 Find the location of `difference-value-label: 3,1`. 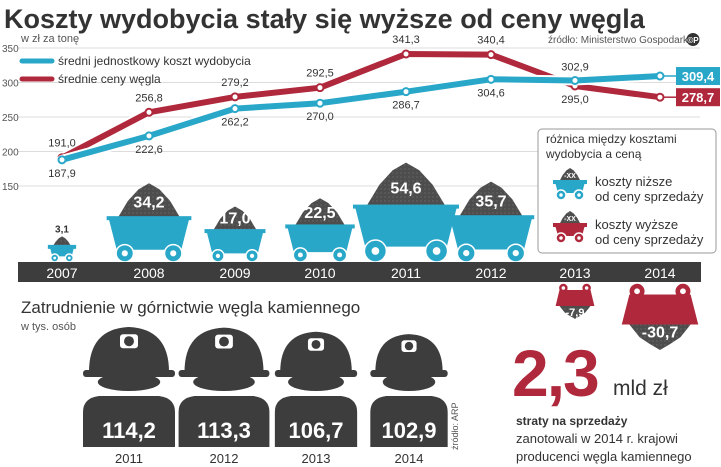

difference-value-label: 3,1 is located at coordinates (62, 229).